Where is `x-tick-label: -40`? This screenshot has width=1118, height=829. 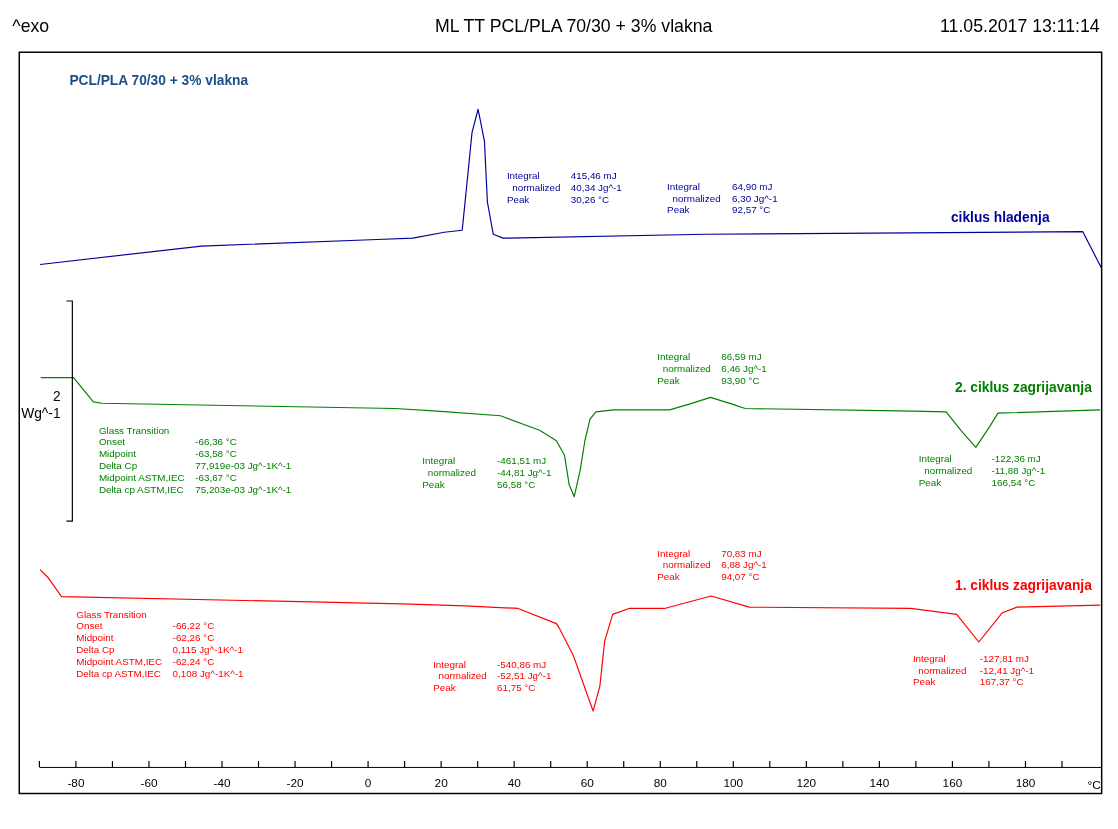
x-tick-label: -40 is located at coordinates (222, 783).